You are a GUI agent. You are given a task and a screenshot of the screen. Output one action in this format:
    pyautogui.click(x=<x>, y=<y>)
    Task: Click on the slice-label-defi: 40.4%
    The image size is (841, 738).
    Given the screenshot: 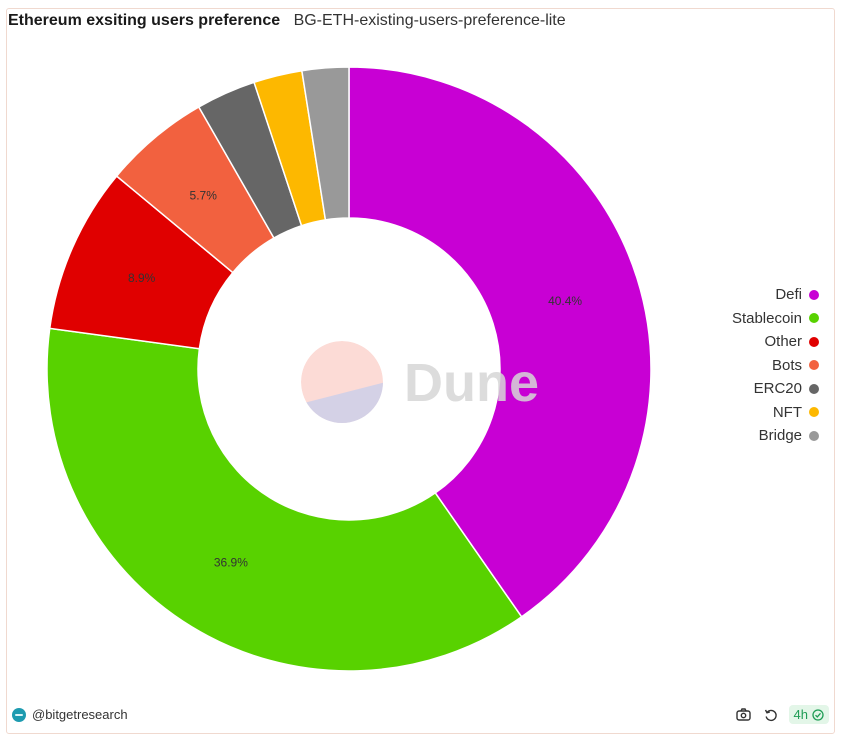 What is the action you would take?
    pyautogui.click(x=565, y=301)
    